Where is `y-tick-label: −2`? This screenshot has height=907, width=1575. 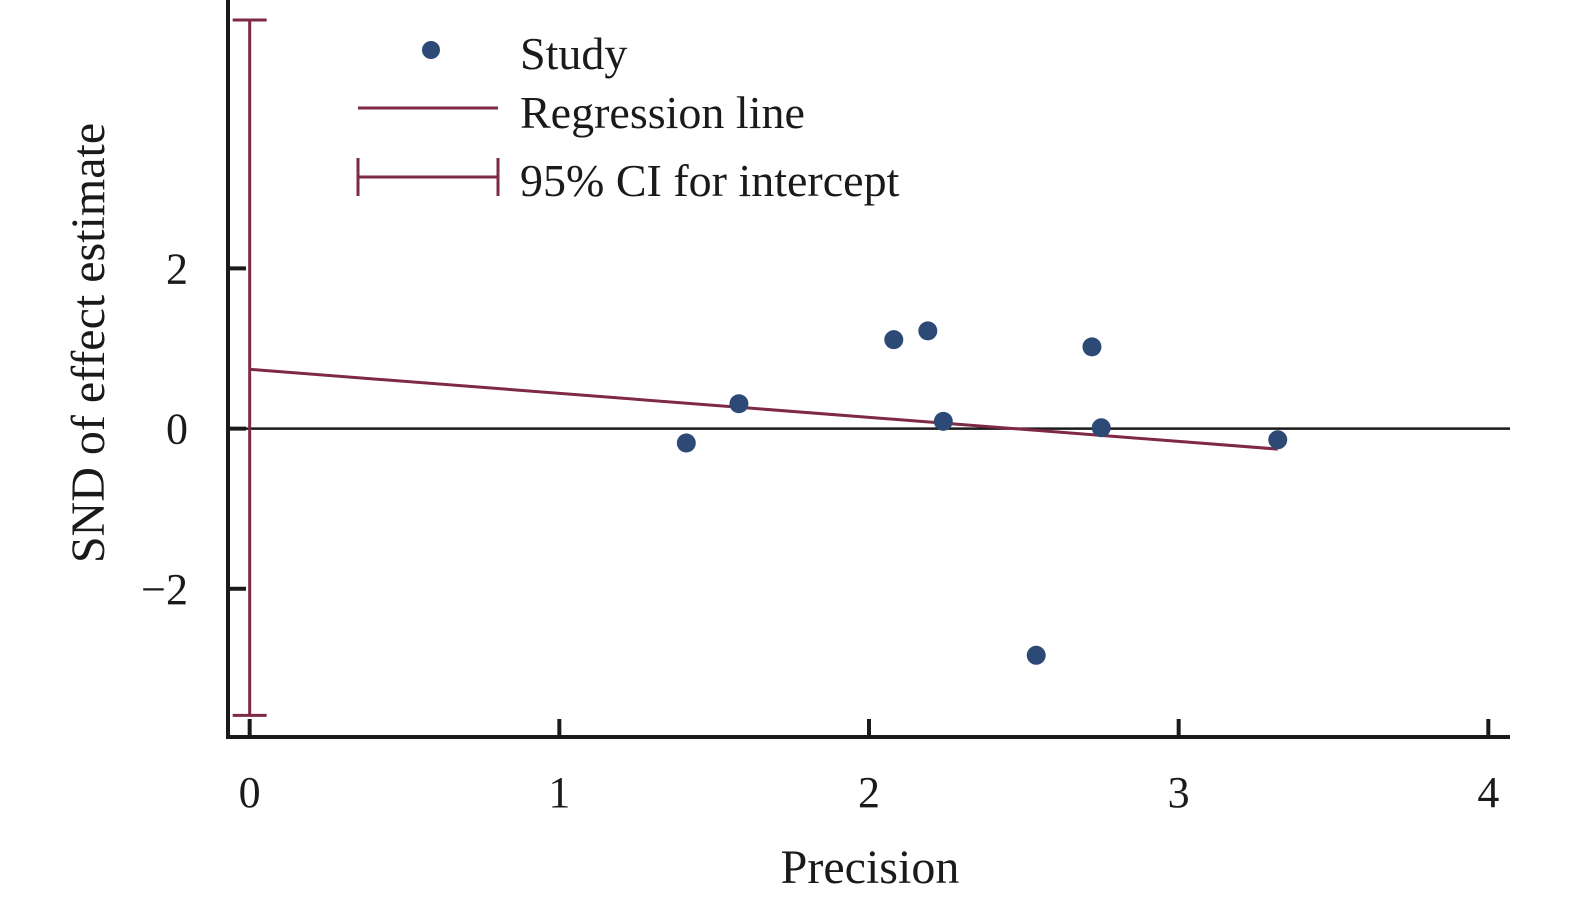
y-tick-label: −2 is located at coordinates (164, 589).